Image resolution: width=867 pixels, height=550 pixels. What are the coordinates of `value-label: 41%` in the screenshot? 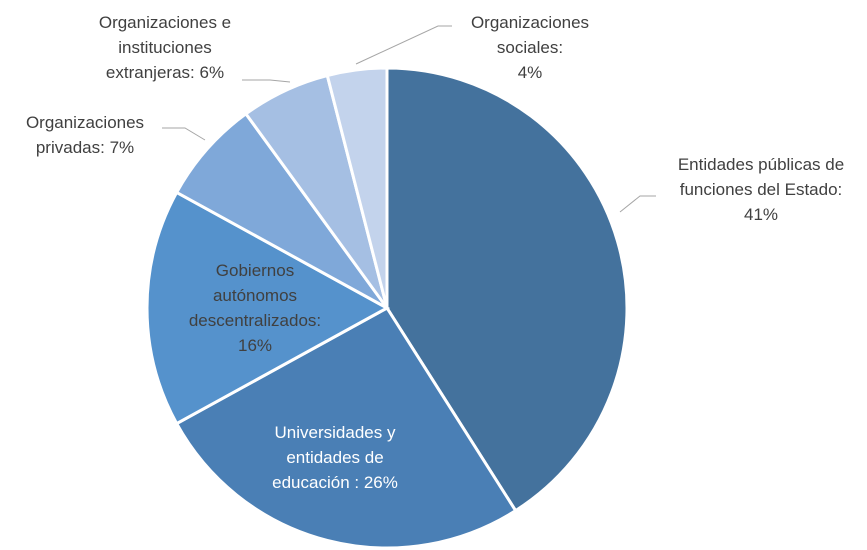 It's located at (761, 214).